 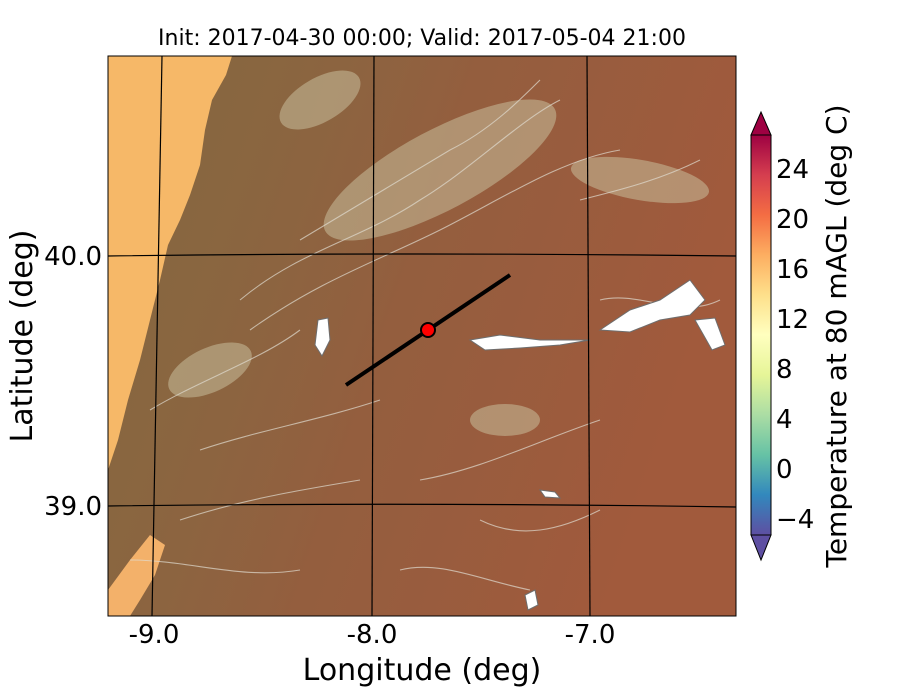 What do you see at coordinates (73, 382) in the screenshot?
I see `y-tick-labels: 40.0 39.0` at bounding box center [73, 382].